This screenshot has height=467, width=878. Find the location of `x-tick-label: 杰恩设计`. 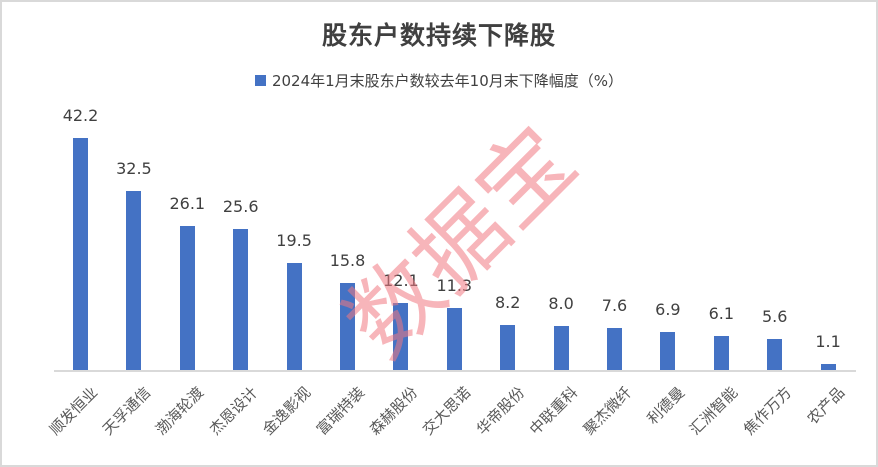

x-tick-label: 杰恩设计 is located at coordinates (233, 411).